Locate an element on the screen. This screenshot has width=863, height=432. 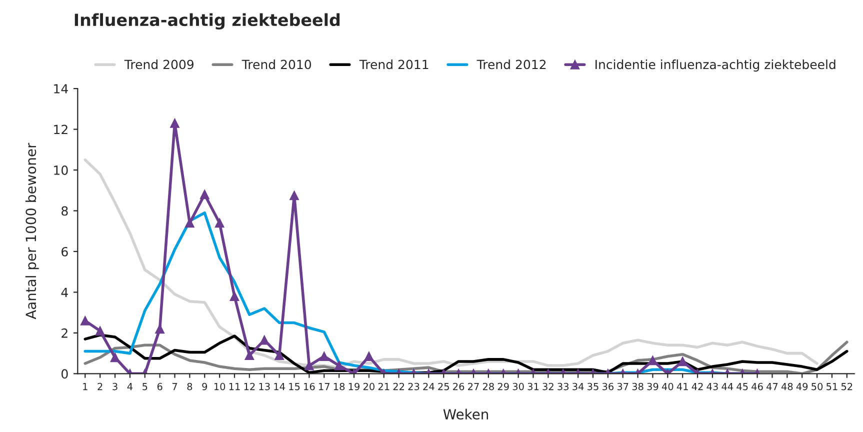
x-tick-label: 47 is located at coordinates (772, 386).